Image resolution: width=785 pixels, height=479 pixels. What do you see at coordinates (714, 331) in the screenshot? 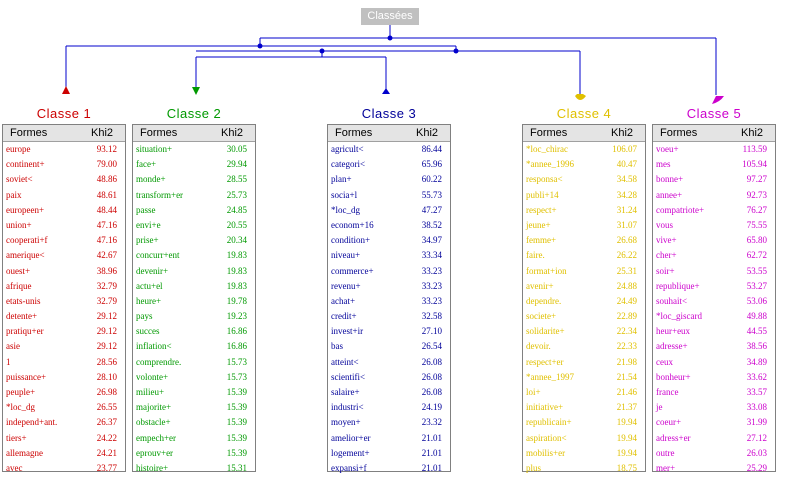
I see `table-row: heur+eux 44.55` at bounding box center [714, 331].